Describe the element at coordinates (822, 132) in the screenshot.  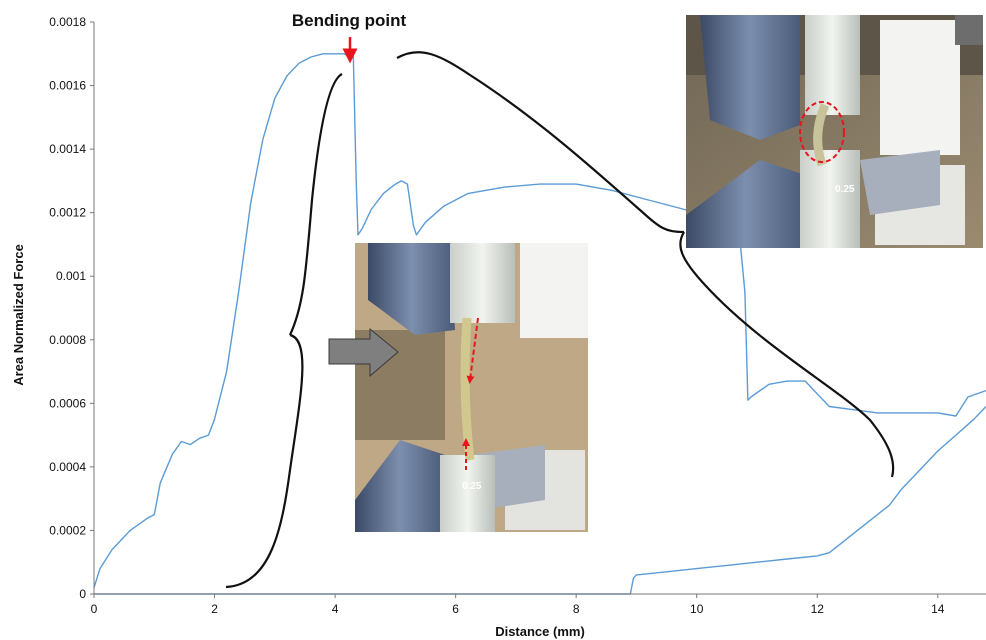
I see `bend-highlight-circle` at that location.